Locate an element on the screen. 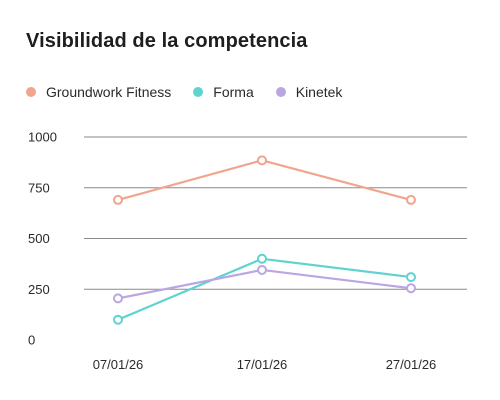 The width and height of the screenshot is (500, 400). legend-item-forma: Forma is located at coordinates (223, 92).